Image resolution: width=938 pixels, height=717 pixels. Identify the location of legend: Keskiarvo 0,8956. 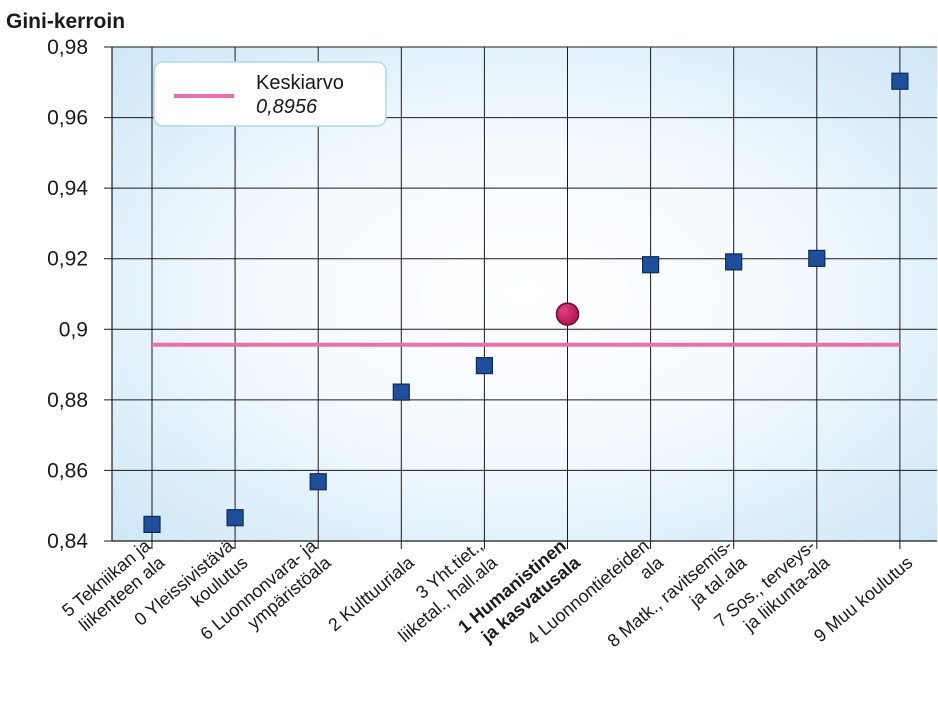
(270, 94).